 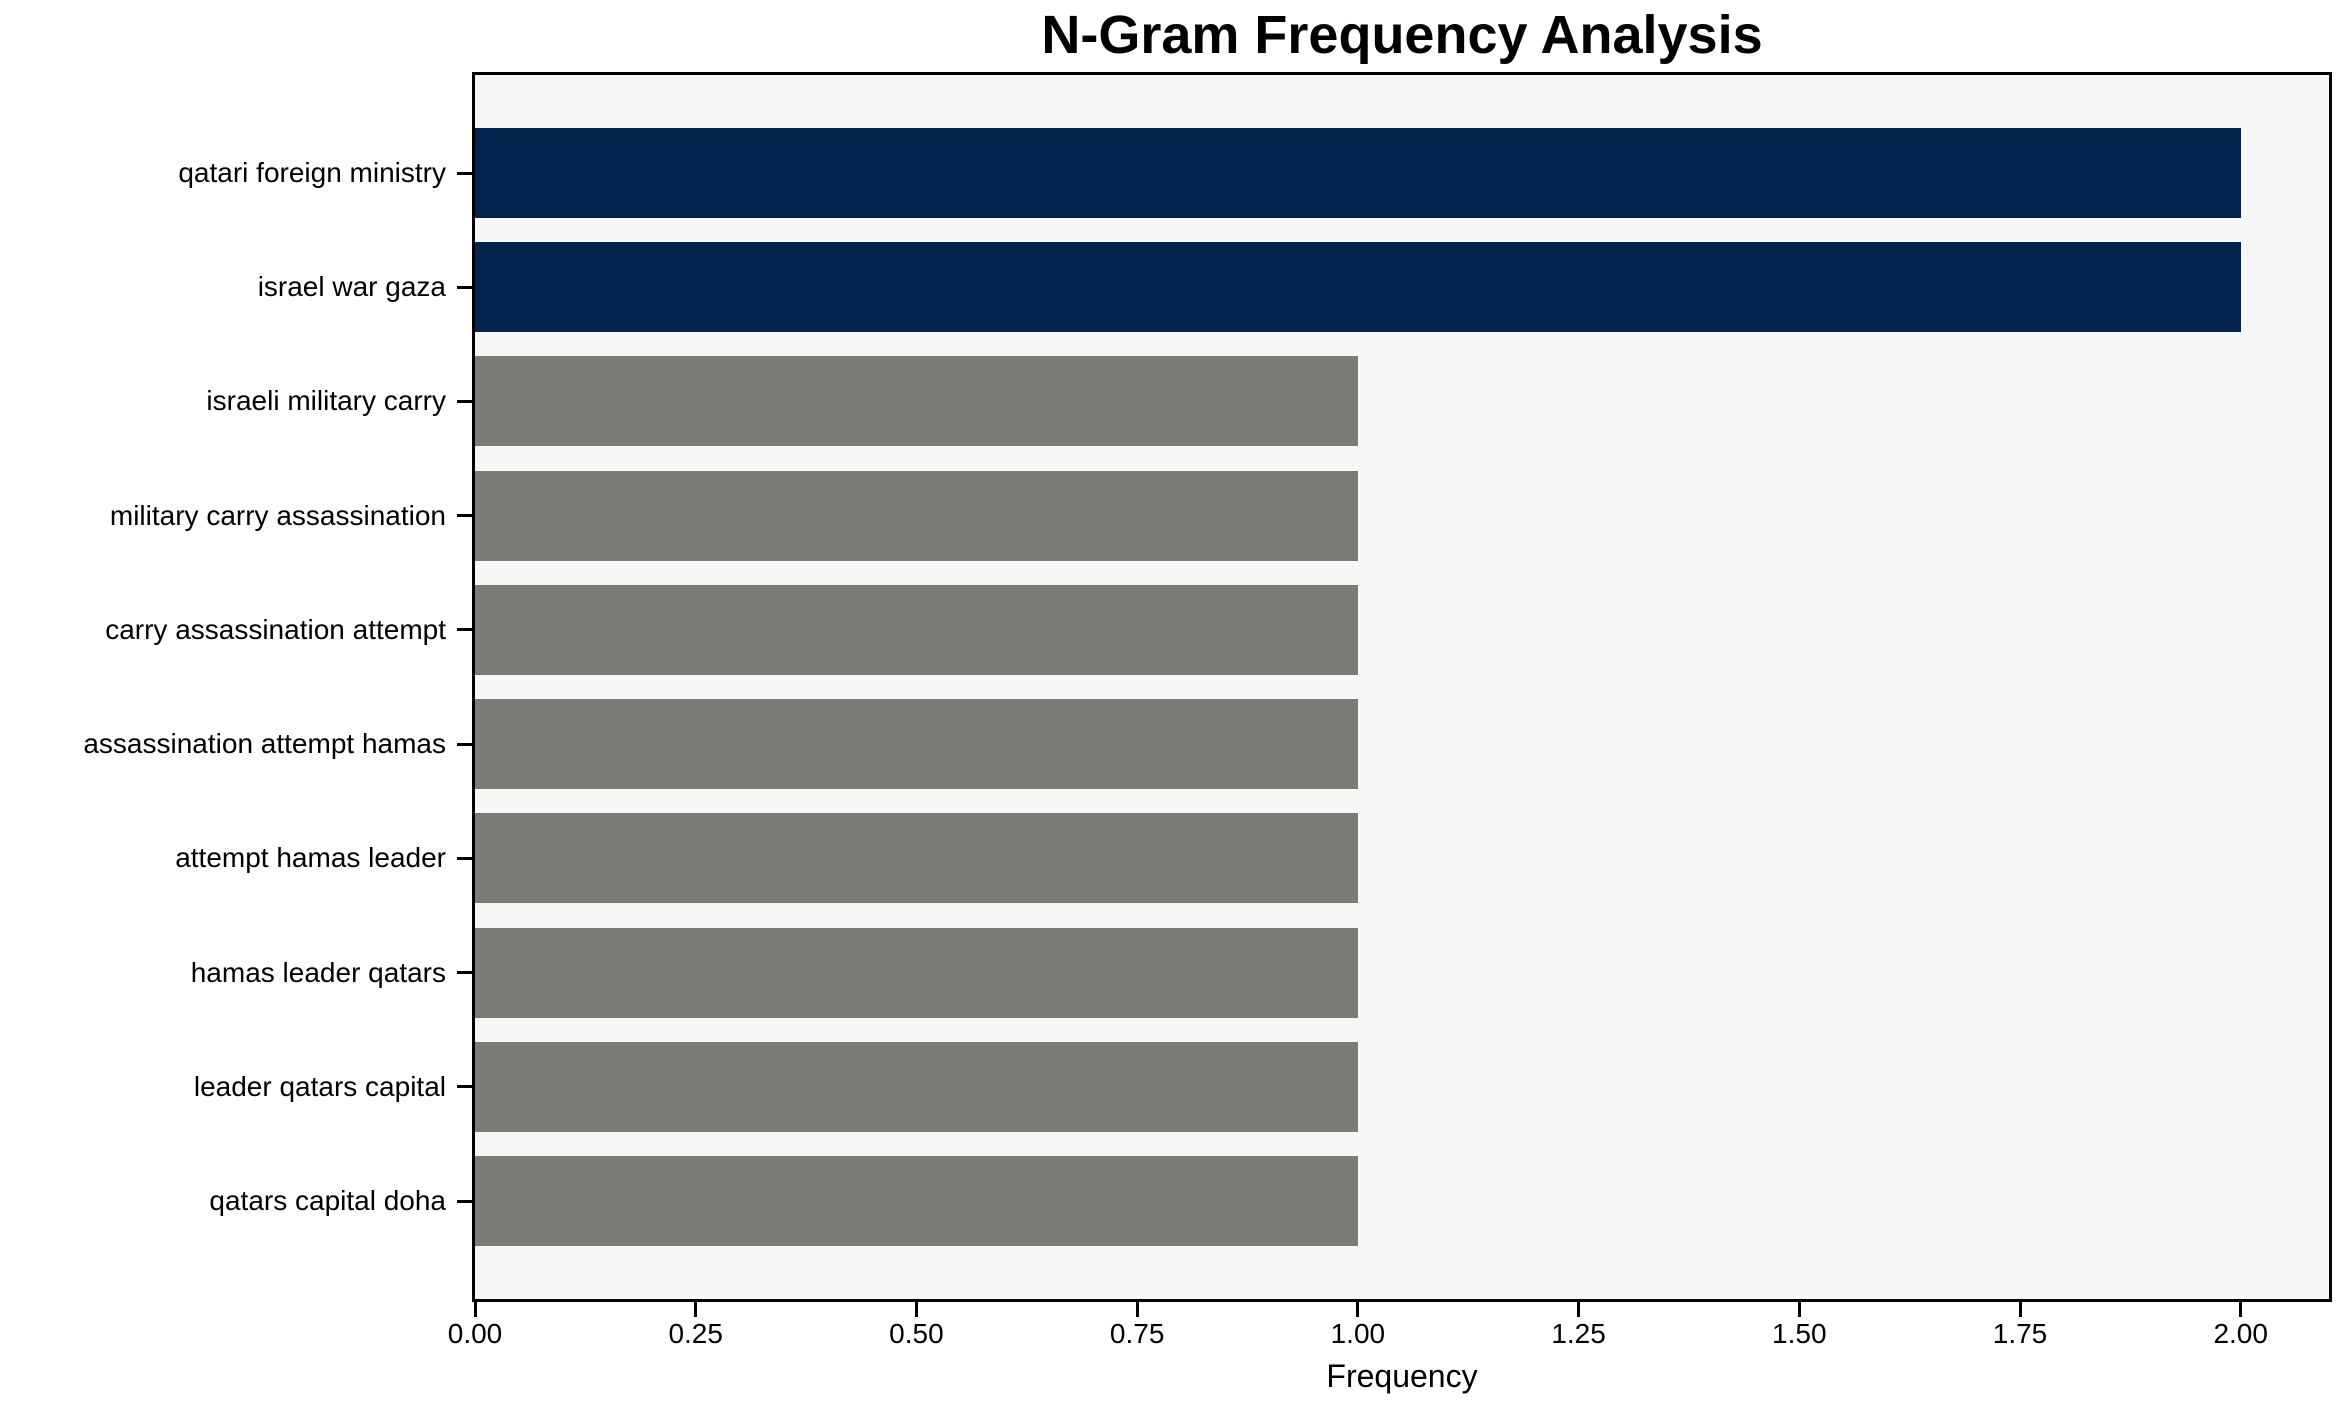 What do you see at coordinates (916, 1333) in the screenshot?
I see `x-tick-label-0.50: 0.50` at bounding box center [916, 1333].